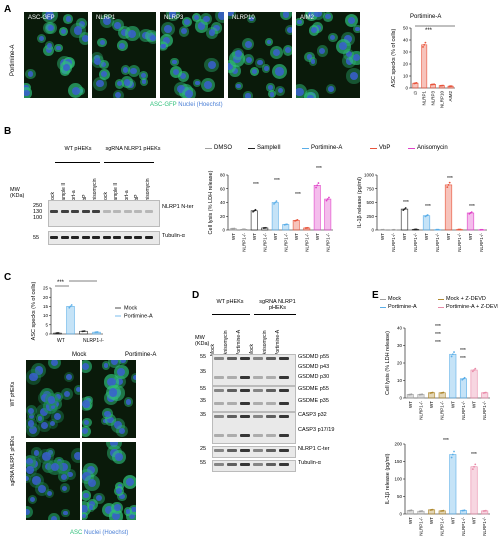  What do you see at coordinates (70, 320) in the screenshot?
I see `c-bar` at bounding box center [70, 320].